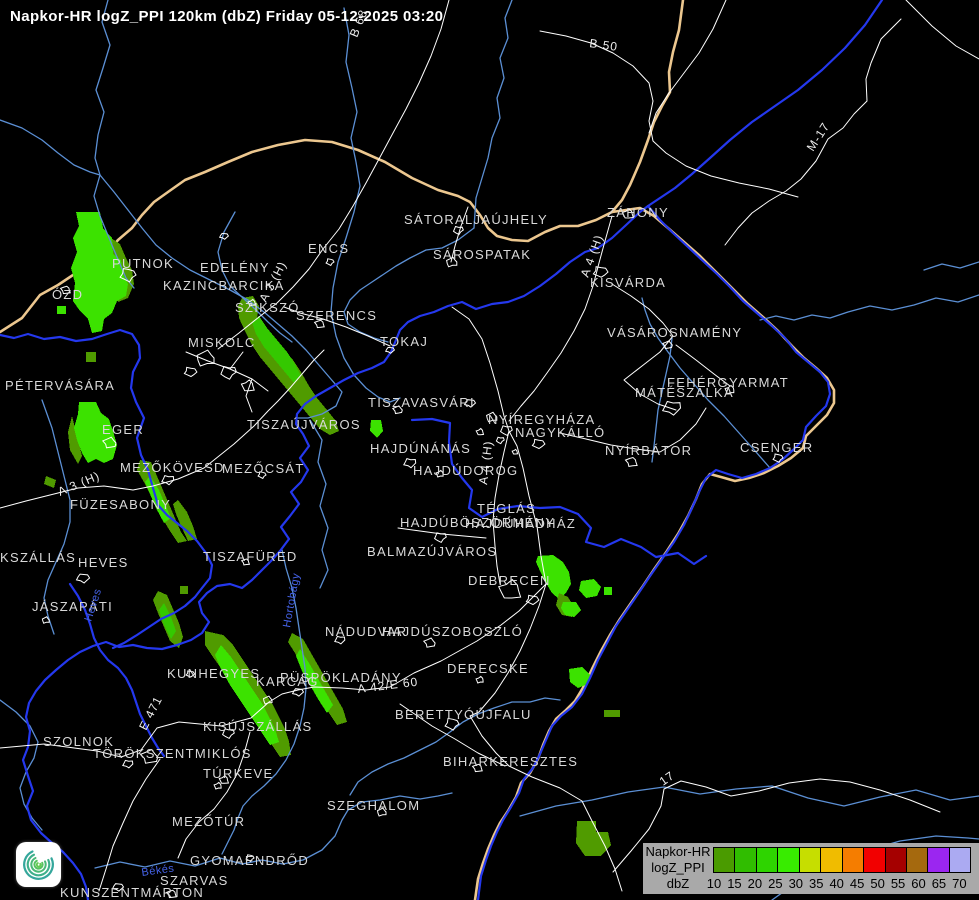 The width and height of the screenshot is (979, 900). Describe the element at coordinates (775, 883) in the screenshot. I see `legend-tick: 25` at that location.